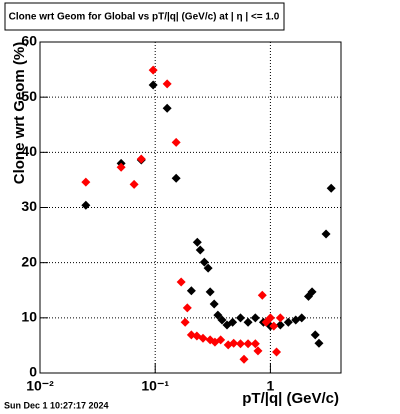 This screenshot has height=414, width=400. Describe the element at coordinates (29, 41) in the screenshot. I see `y-tick-label: 60` at that location.